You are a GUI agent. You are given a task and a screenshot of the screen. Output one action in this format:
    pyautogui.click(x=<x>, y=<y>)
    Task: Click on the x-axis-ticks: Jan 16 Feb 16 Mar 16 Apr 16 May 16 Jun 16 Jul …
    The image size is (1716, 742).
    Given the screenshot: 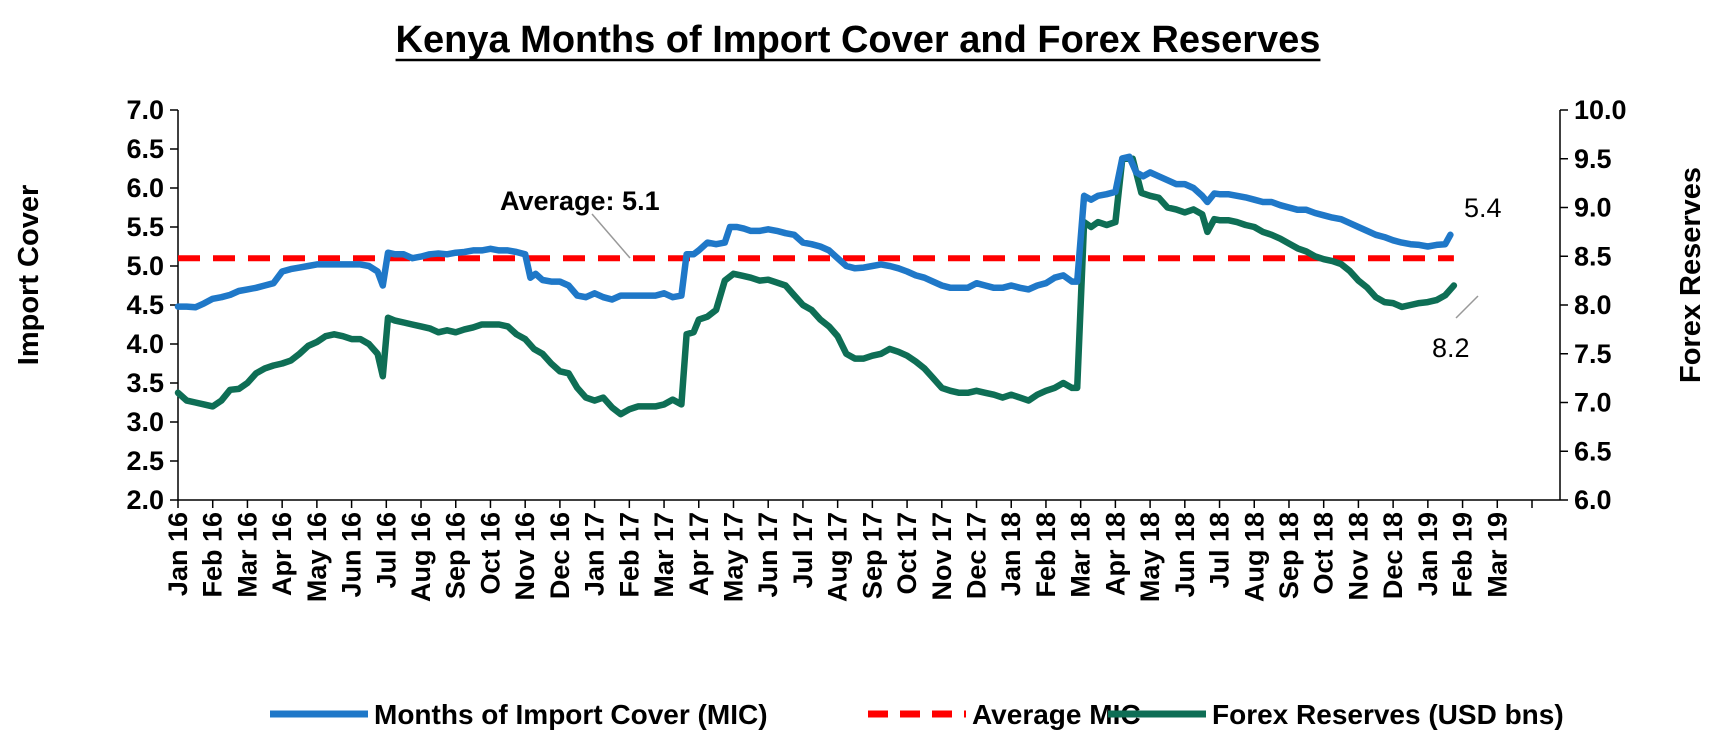 What is the action you would take?
    pyautogui.click(x=848, y=551)
    